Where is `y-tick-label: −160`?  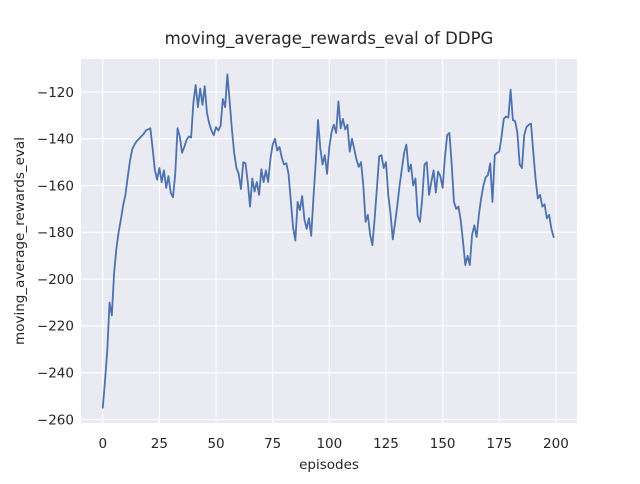 y-tick-label: −160 is located at coordinates (55, 186).